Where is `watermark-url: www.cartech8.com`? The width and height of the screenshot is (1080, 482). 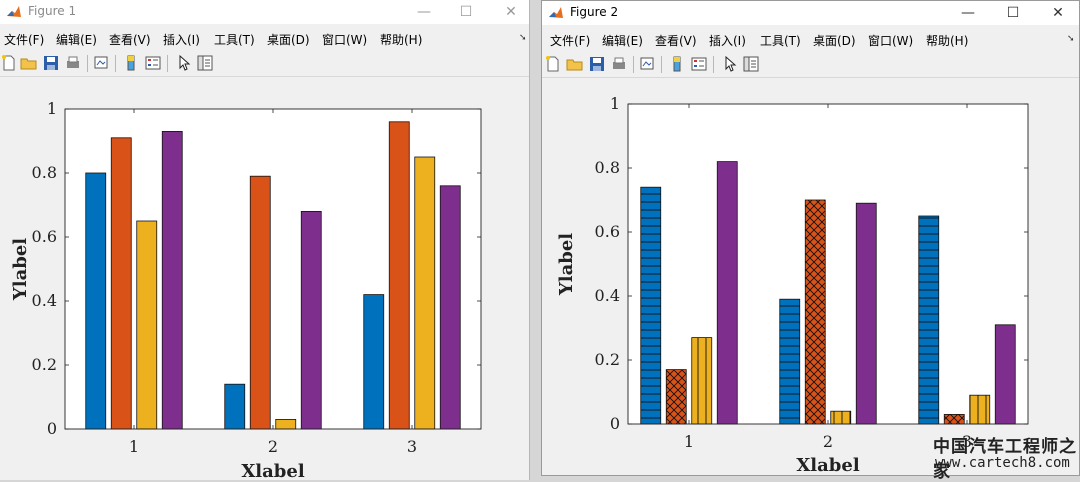 watermark-url: www.cartech8.com is located at coordinates (1002, 463).